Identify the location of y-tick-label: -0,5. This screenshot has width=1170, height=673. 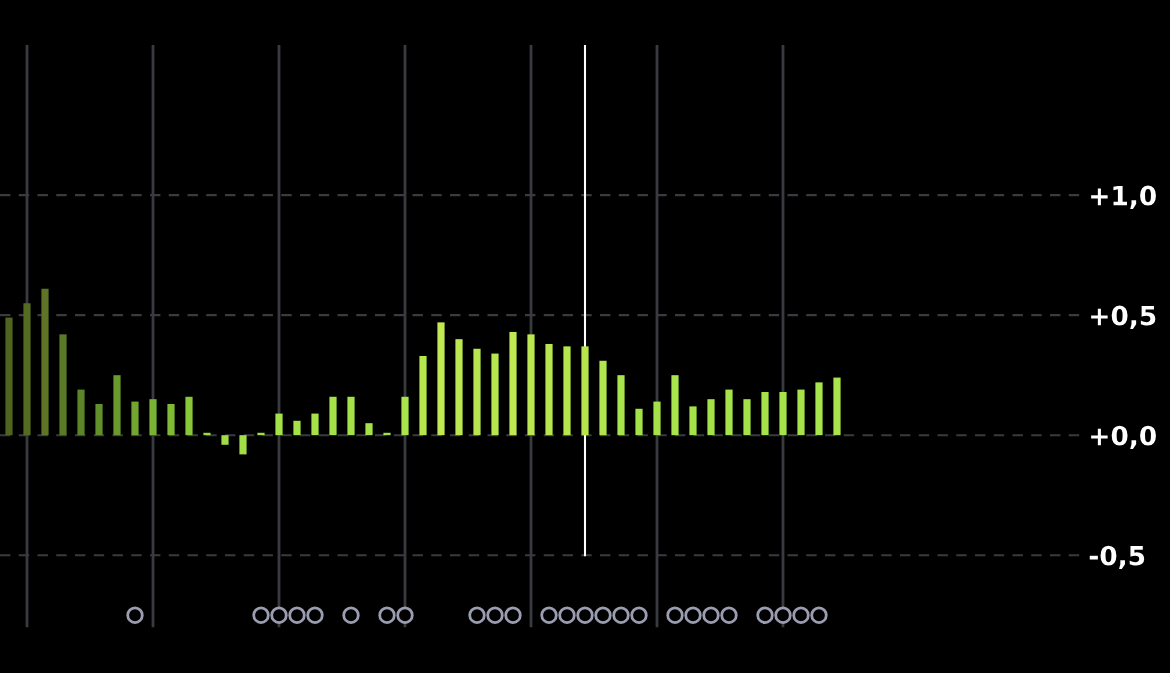
(1117, 557).